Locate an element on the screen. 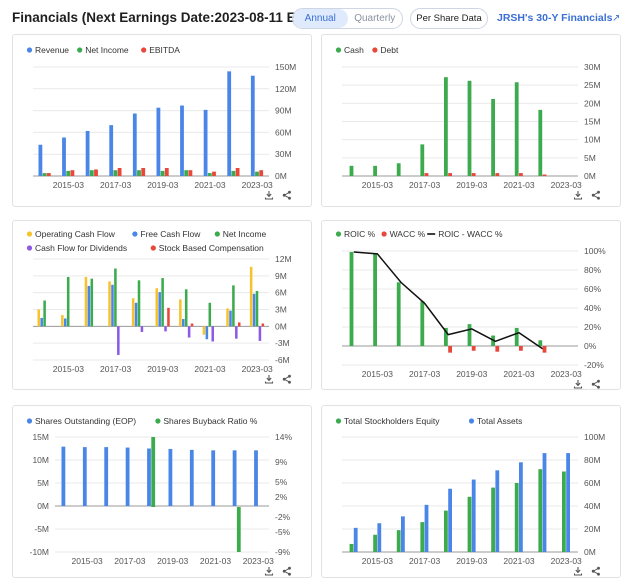 Image resolution: width=624 pixels, height=582 pixels. legend-cash-flow-for-dividends: Cash Flow for Dividends is located at coordinates (76, 248).